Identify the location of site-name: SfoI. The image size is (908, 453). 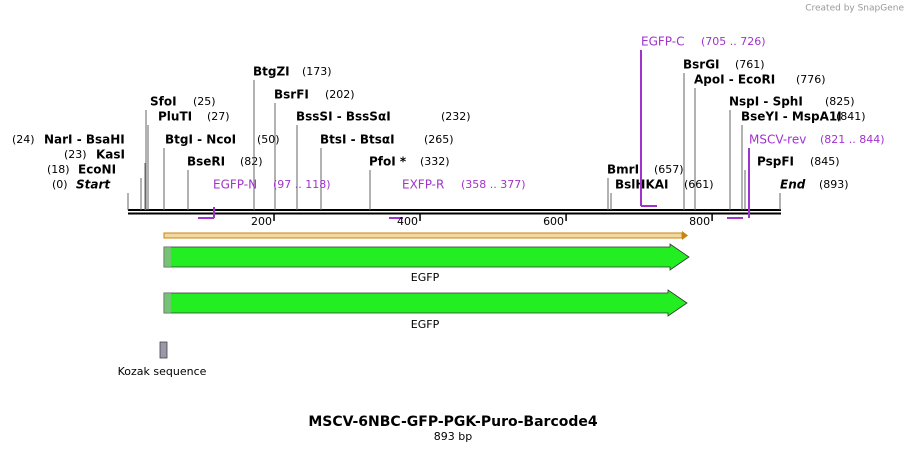
(163, 102).